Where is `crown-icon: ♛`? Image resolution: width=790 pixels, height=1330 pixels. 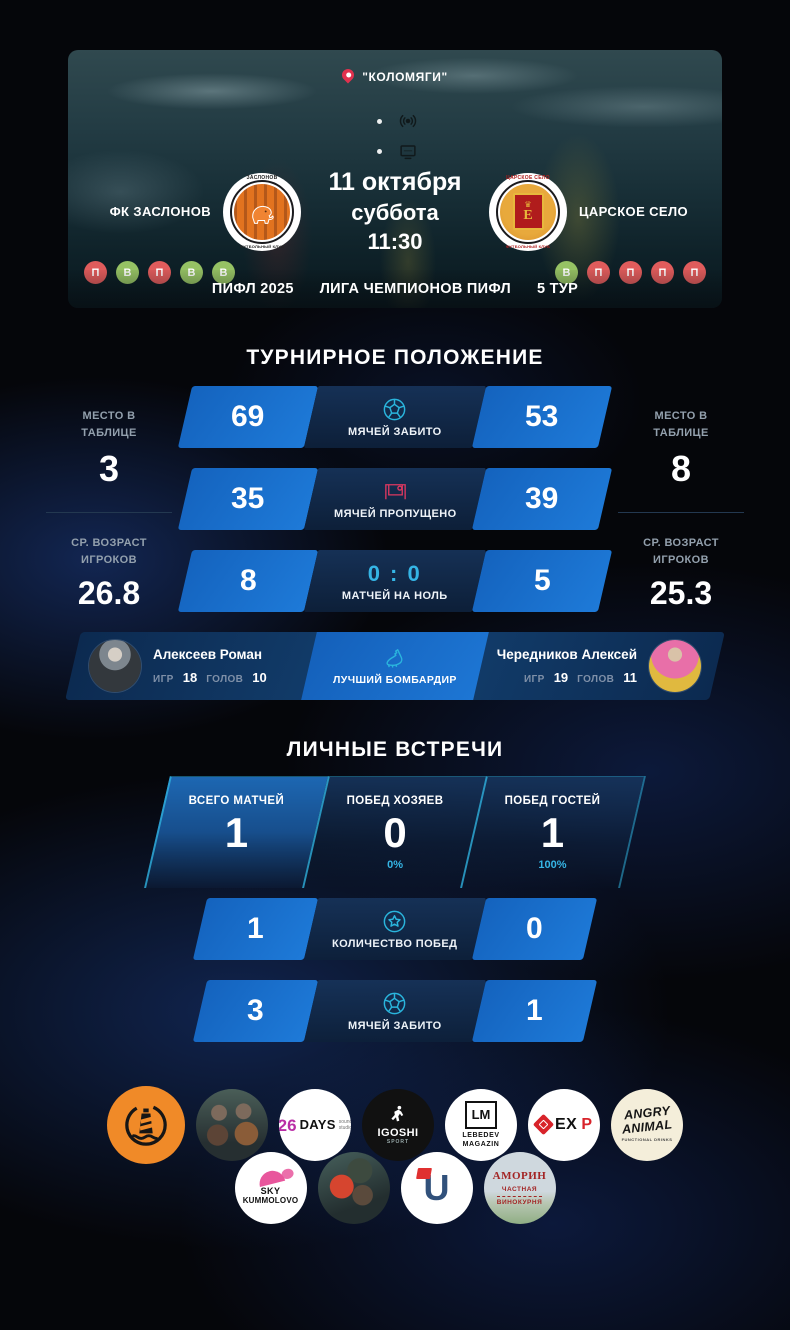
crown-icon: ♛ is located at coordinates (528, 204).